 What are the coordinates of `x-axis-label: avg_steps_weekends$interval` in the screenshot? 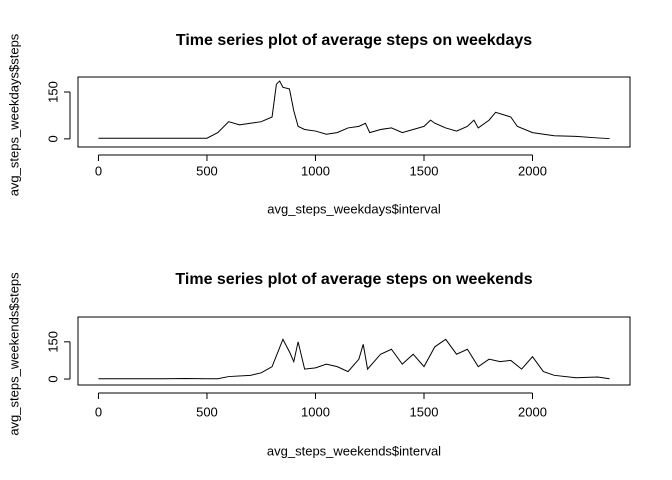 It's located at (354, 450).